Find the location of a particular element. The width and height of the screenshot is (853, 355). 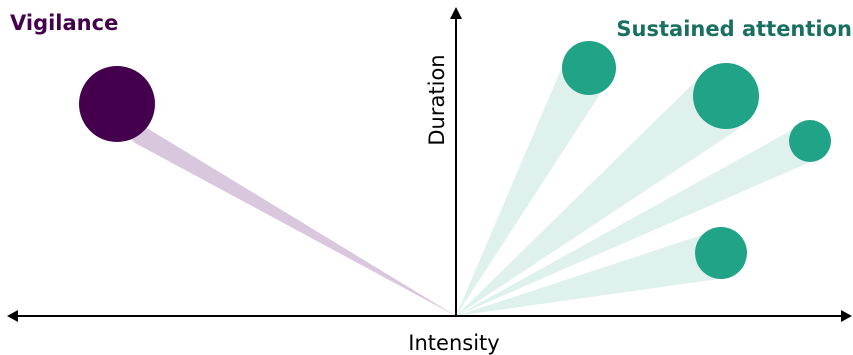

vigilance-circle is located at coordinates (117, 104).